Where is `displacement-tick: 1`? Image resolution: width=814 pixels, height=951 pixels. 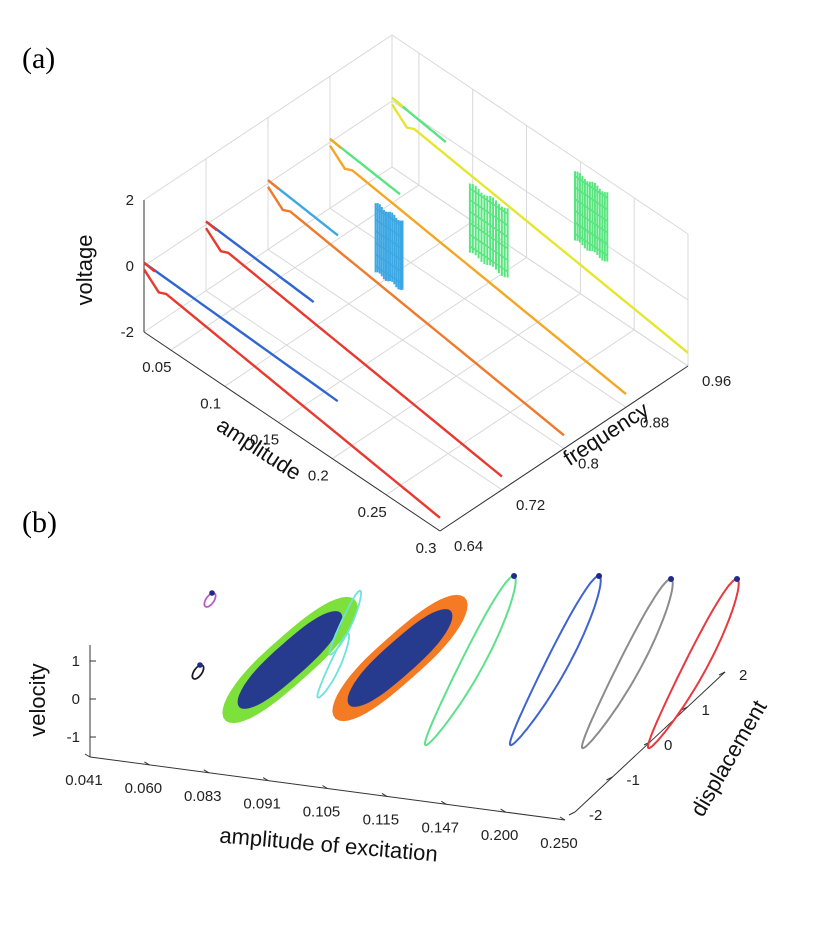 displacement-tick: 1 is located at coordinates (706, 710).